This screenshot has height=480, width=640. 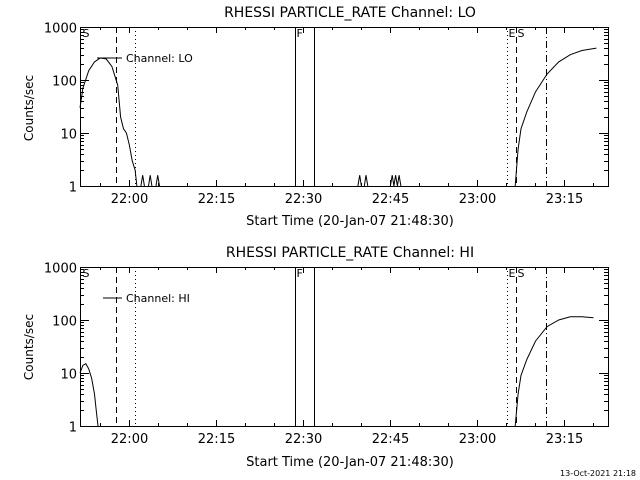 I want to click on chart-title: RHESSI PARTICLE_RATE Channel: LO, so click(x=350, y=13).